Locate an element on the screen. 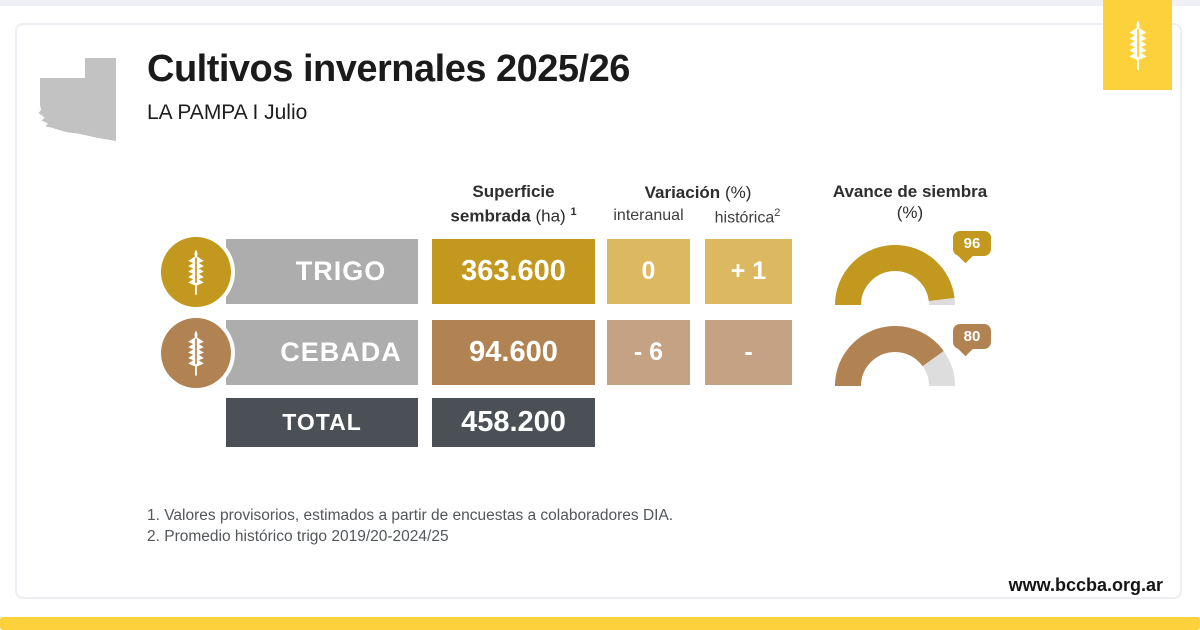  variacion-label: Variación is located at coordinates (682, 192).